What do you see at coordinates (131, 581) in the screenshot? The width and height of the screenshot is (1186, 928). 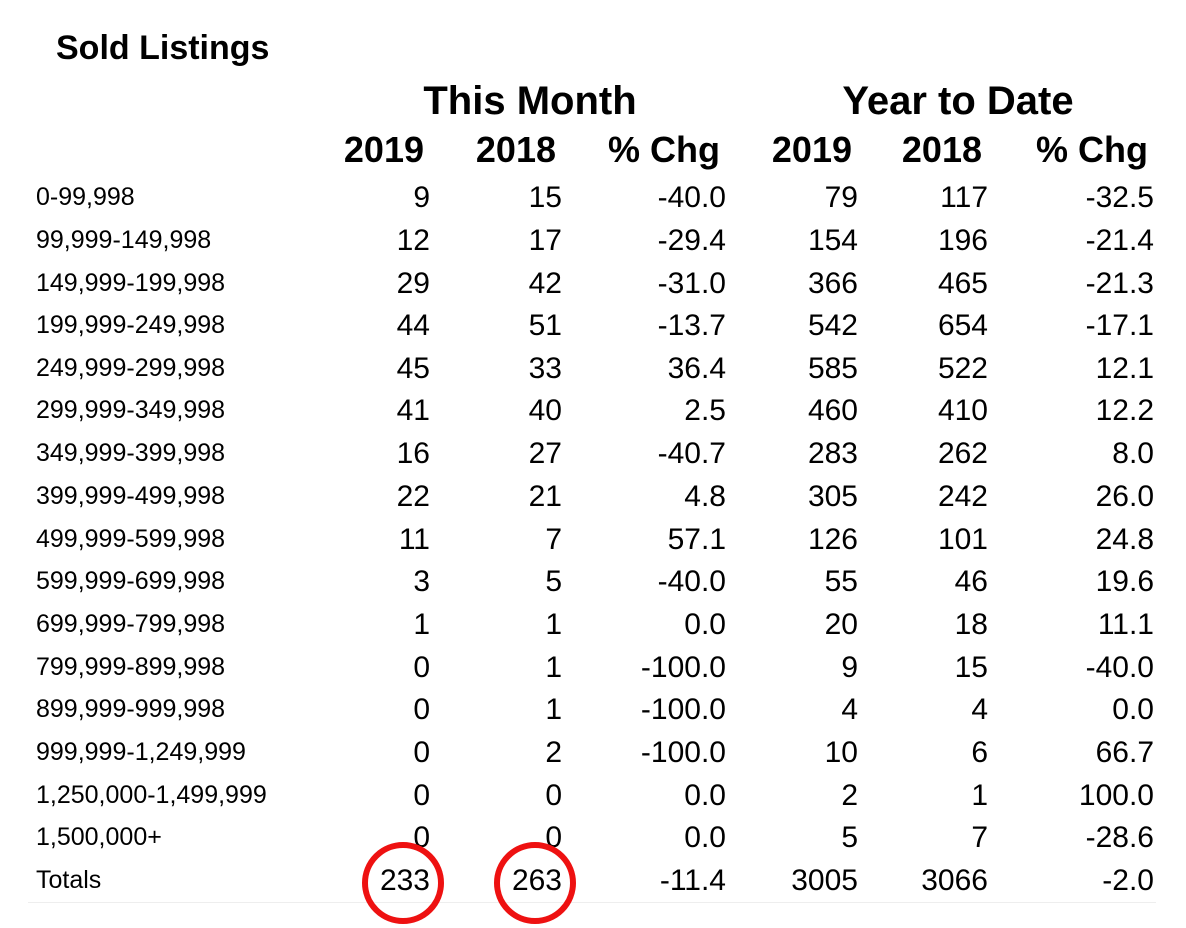 I see `price-range-label: 599,999-699,998` at bounding box center [131, 581].